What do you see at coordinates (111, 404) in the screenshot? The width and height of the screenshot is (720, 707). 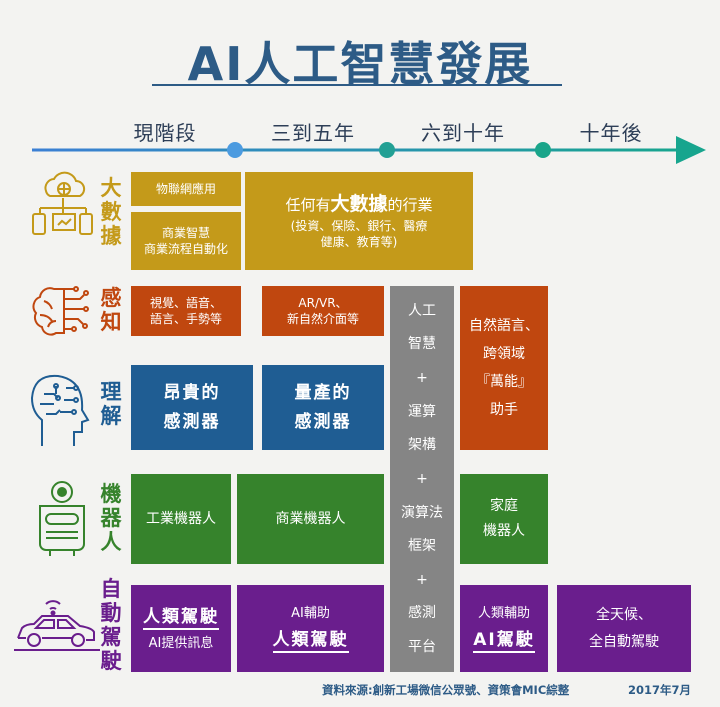 I see `category-label-understanding: 理解` at bounding box center [111, 404].